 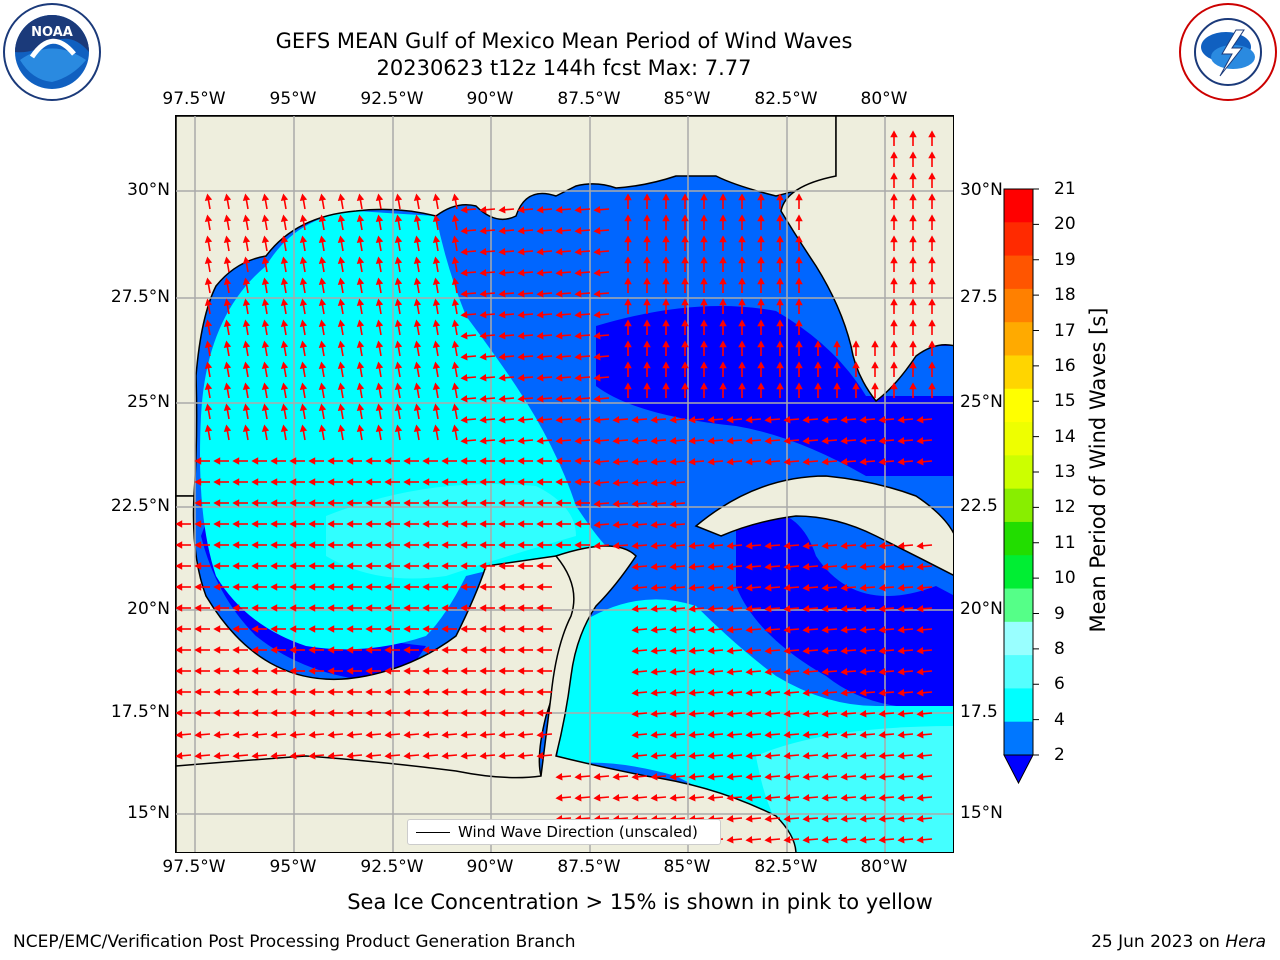 I want to click on colorbar-tick-label: 9, so click(x=1059, y=613).